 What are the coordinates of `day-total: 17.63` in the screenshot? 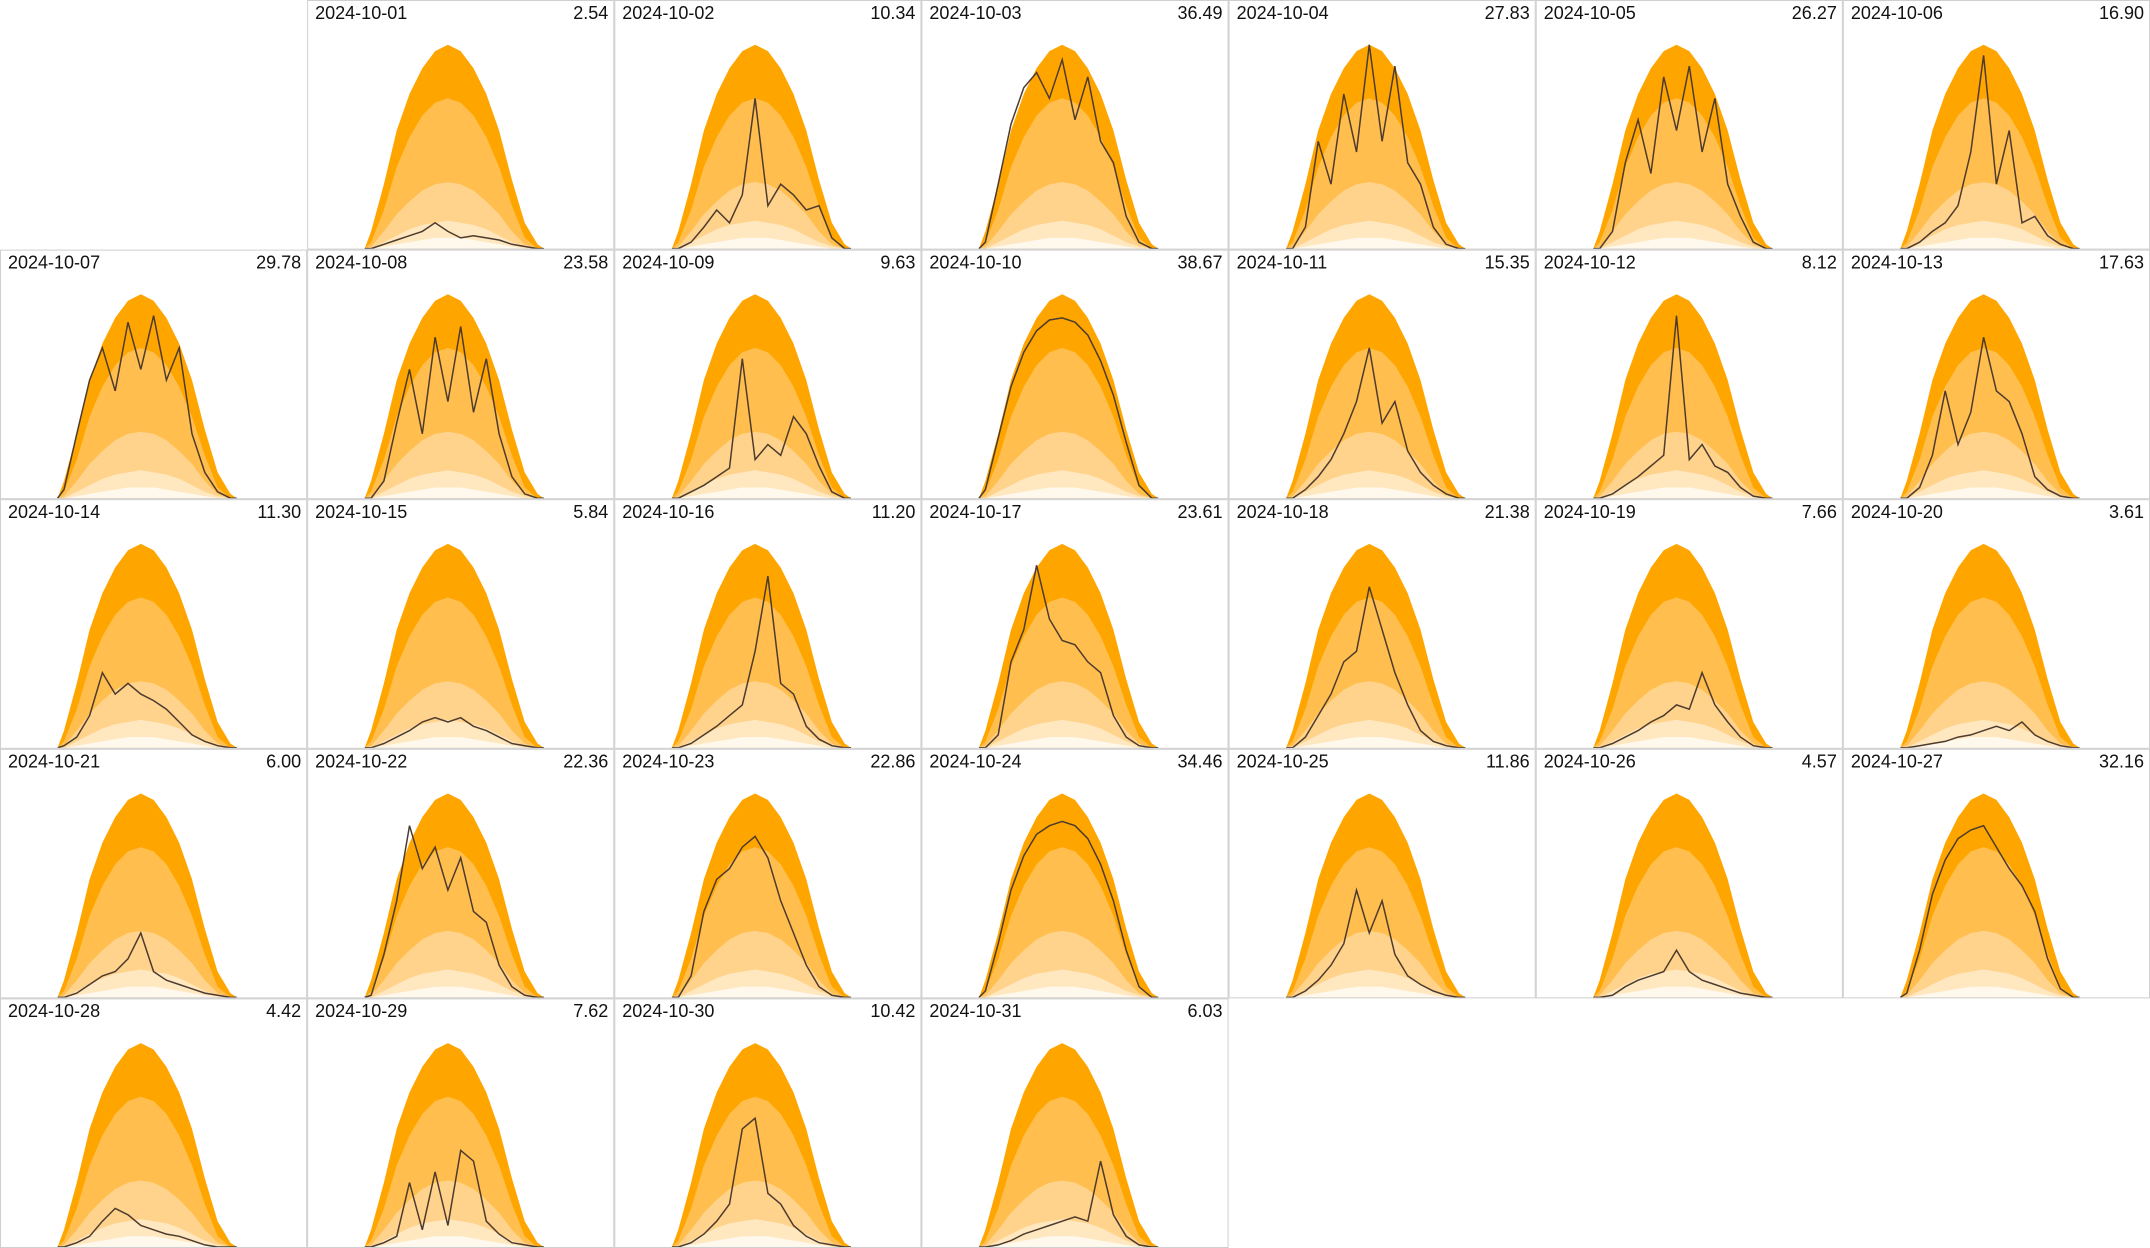 It's located at (2121, 262).